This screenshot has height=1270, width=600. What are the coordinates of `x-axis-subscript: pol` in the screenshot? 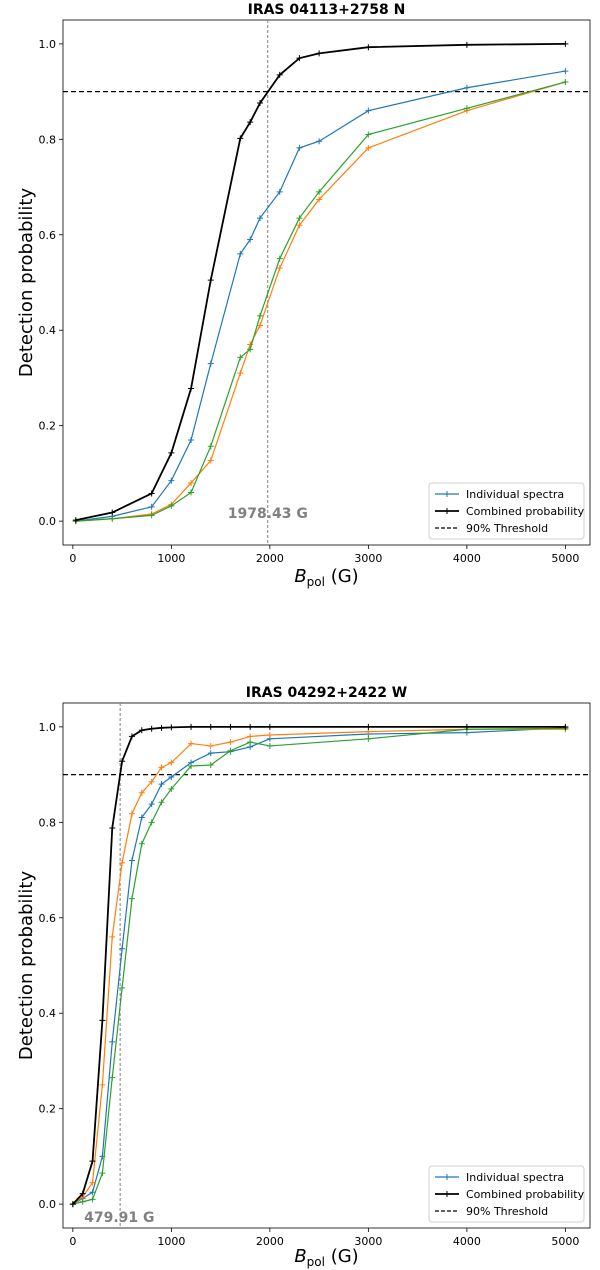 It's located at (316, 582).